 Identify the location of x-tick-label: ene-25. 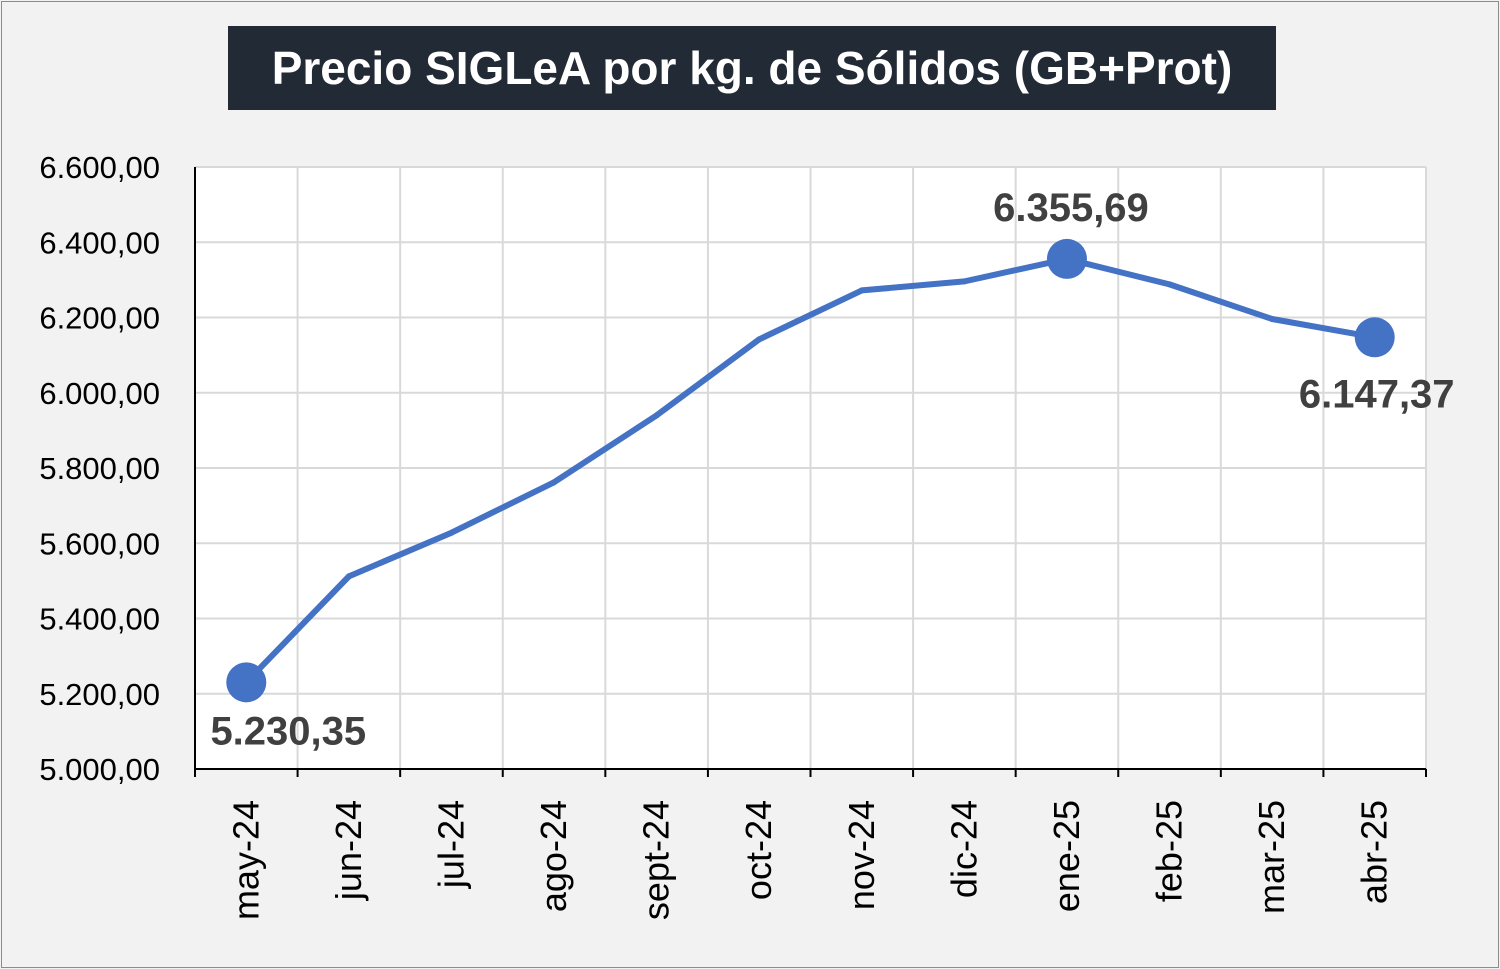
(1066, 856).